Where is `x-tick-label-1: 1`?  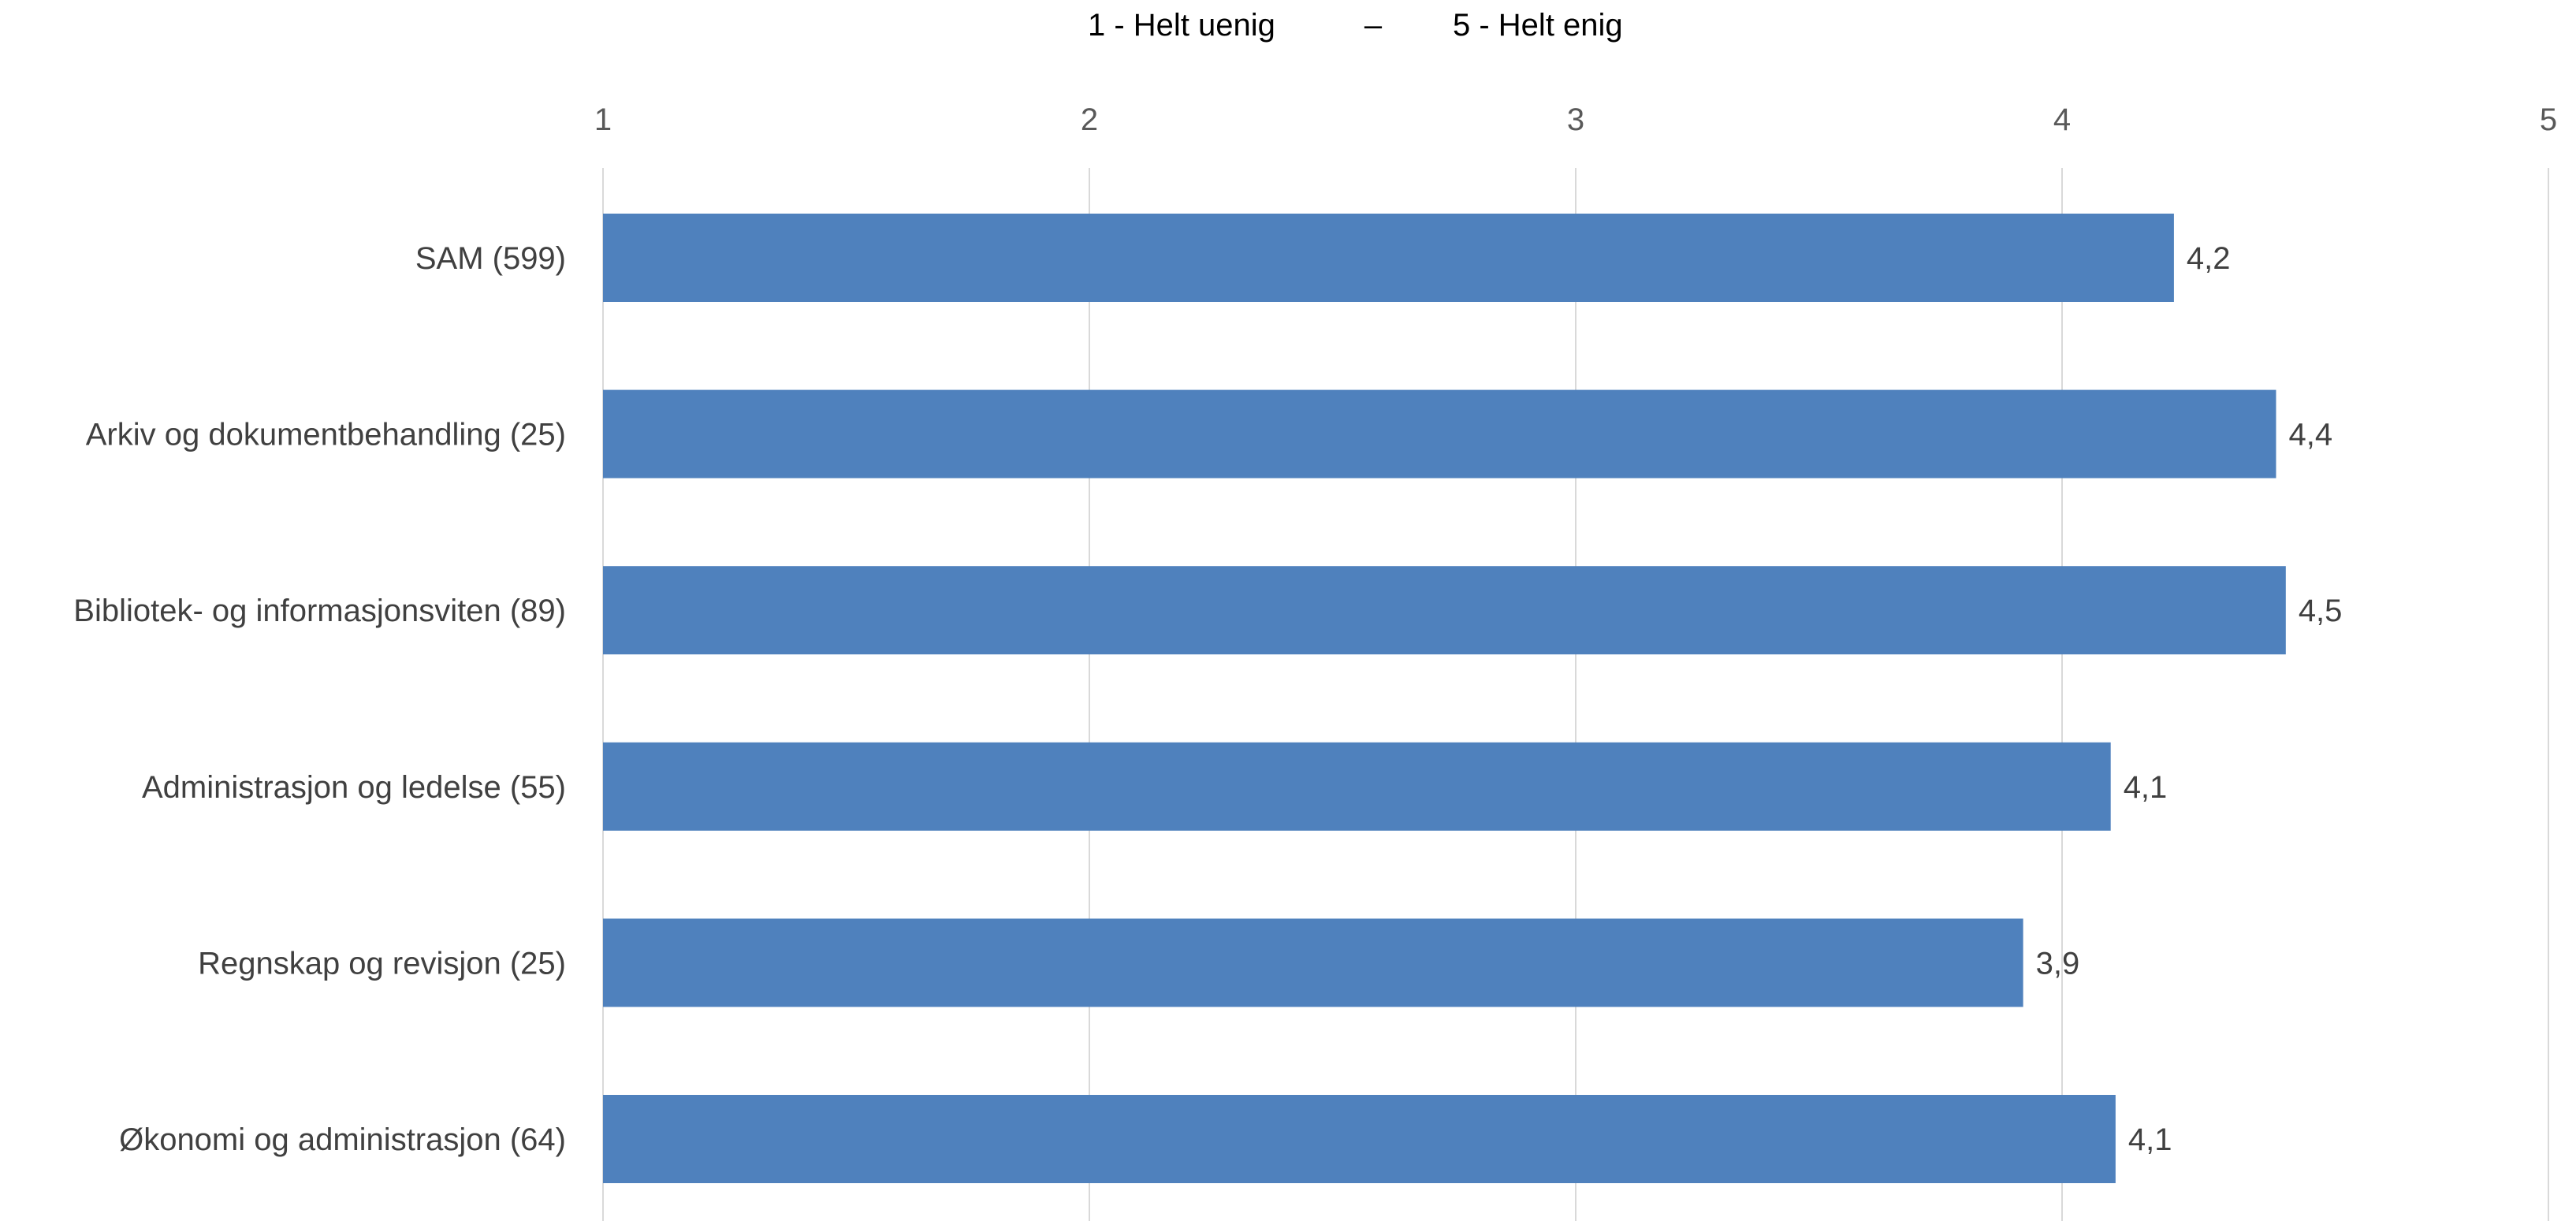 x-tick-label-1: 1 is located at coordinates (603, 119).